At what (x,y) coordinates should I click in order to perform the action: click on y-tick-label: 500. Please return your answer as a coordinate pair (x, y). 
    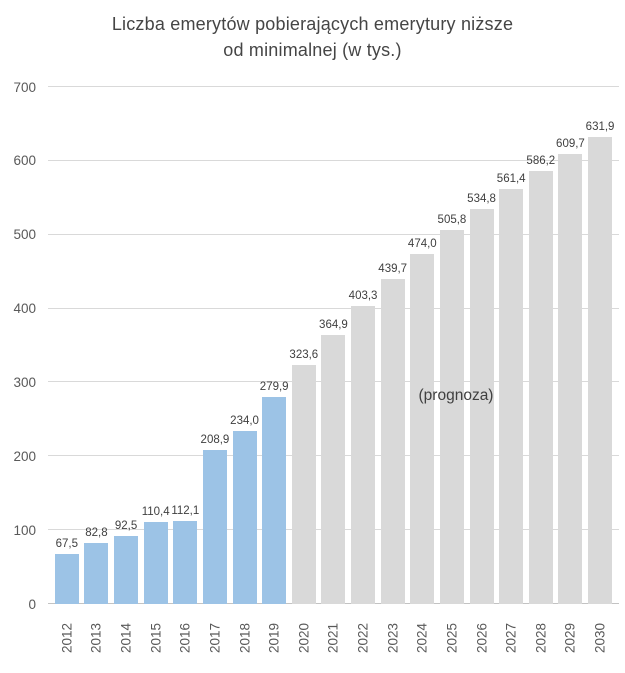
    Looking at the image, I should click on (24, 234).